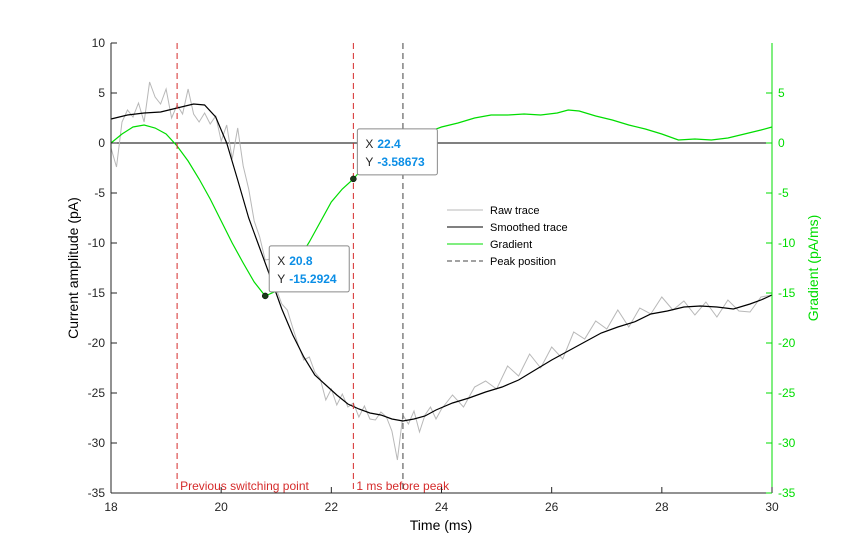  I want to click on y-right-tick-label: -20, so click(787, 343).